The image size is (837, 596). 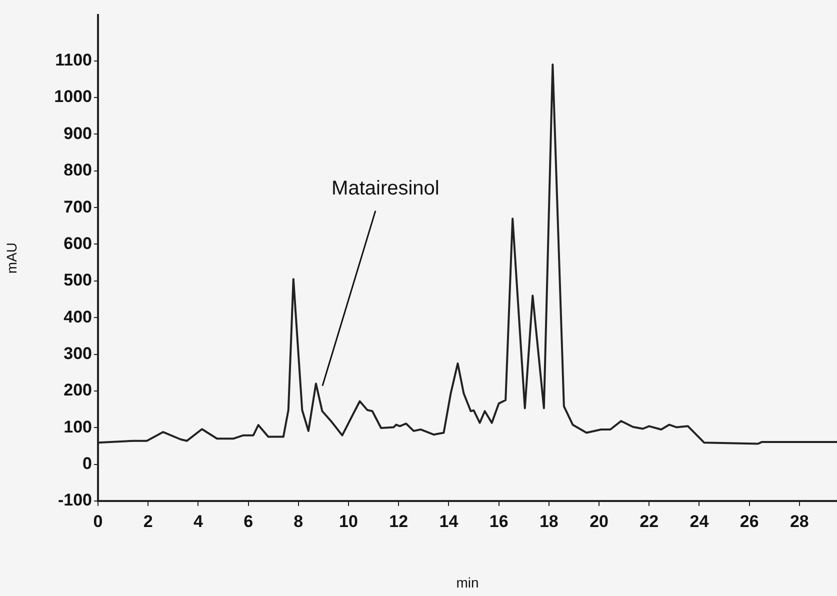 I want to click on x-tick-label: 24, so click(x=700, y=521).